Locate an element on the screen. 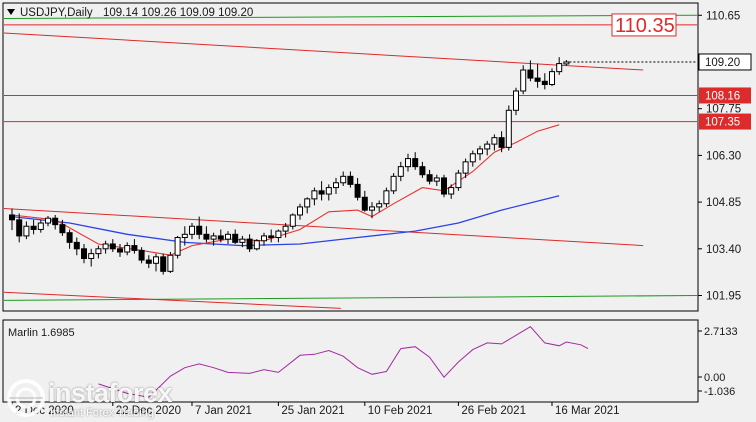  indicator-label: Marlin 1.6985 is located at coordinates (41, 333).